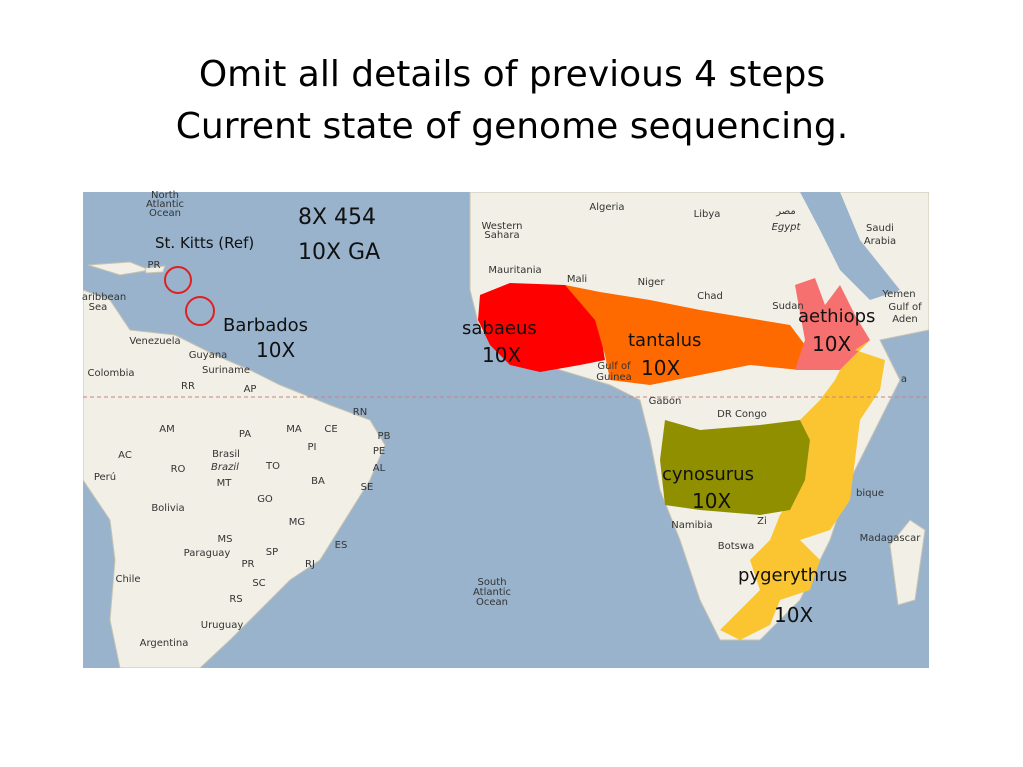 Image resolution: width=1023 pixels, height=767 pixels. What do you see at coordinates (736, 546) in the screenshot?
I see `map-label: Botswa` at bounding box center [736, 546].